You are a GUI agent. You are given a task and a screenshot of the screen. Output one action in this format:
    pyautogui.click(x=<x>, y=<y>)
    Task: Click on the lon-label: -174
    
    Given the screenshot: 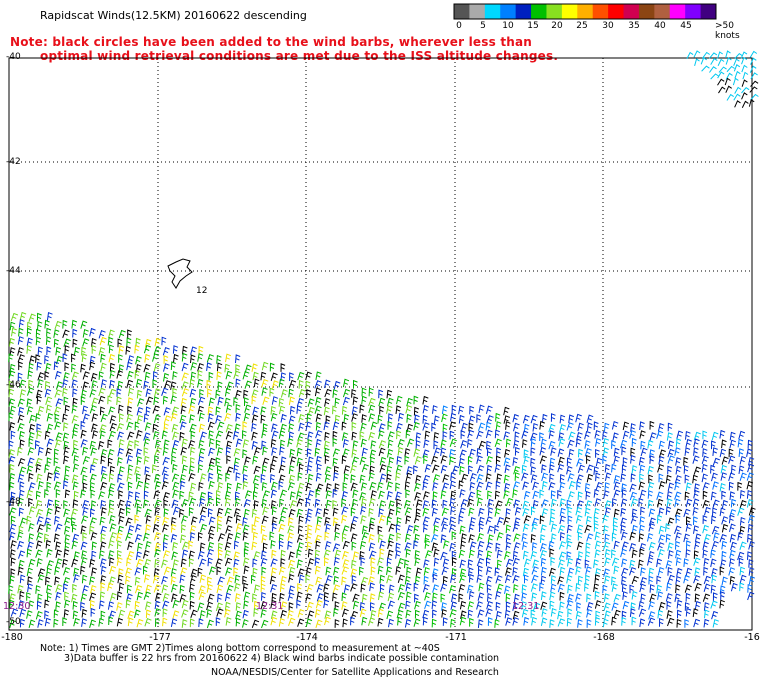 What is the action you would take?
    pyautogui.click(x=307, y=637)
    